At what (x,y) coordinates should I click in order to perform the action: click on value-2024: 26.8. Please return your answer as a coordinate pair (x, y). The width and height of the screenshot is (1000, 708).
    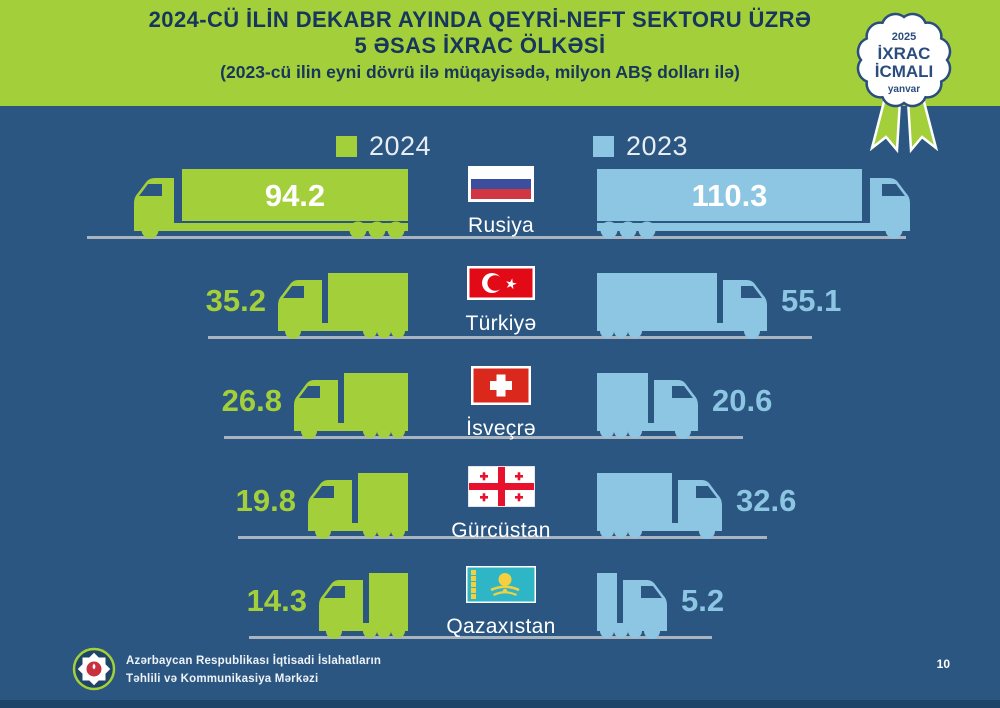
    Looking at the image, I should click on (251, 400).